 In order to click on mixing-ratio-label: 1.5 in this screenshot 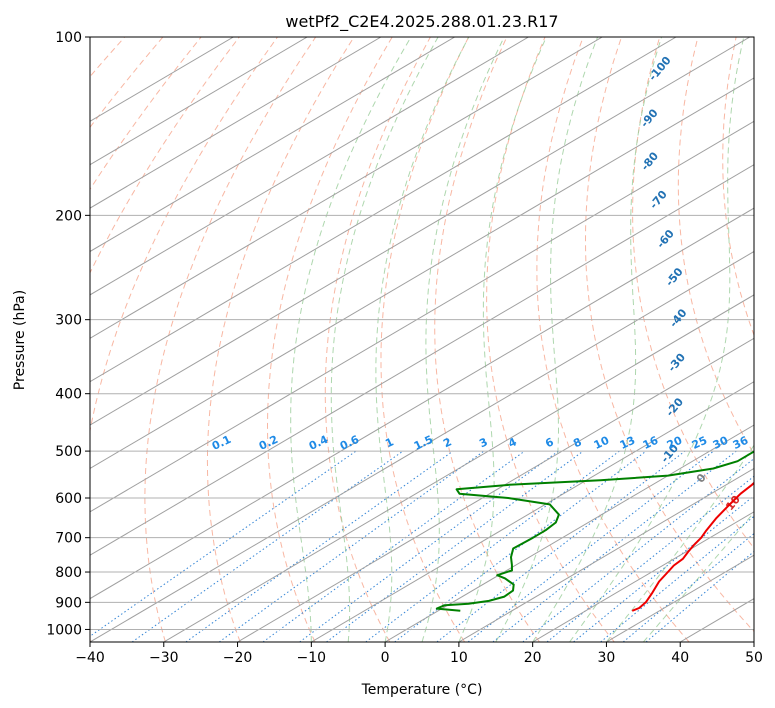, I will do `click(423, 443)`.